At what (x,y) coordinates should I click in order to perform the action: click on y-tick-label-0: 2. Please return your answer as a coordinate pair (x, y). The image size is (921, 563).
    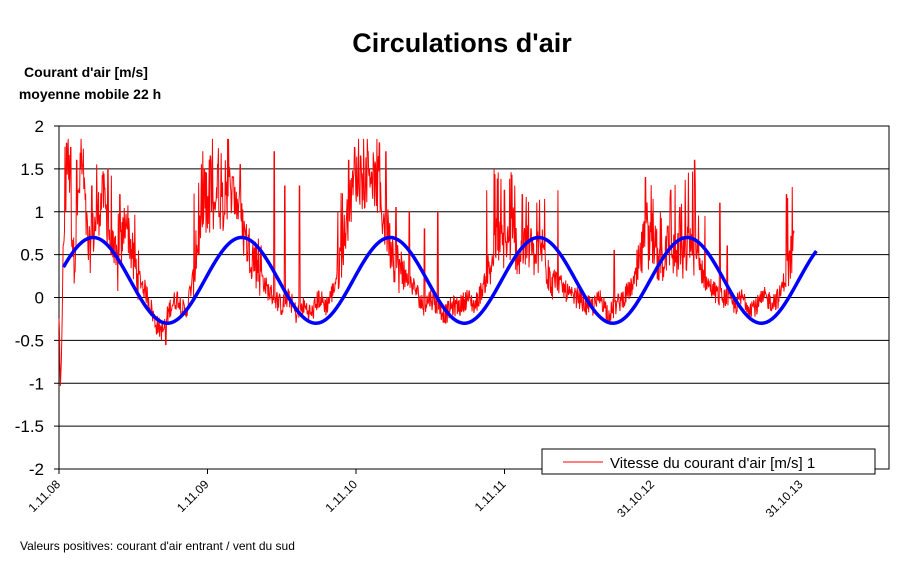
    Looking at the image, I should click on (39, 126).